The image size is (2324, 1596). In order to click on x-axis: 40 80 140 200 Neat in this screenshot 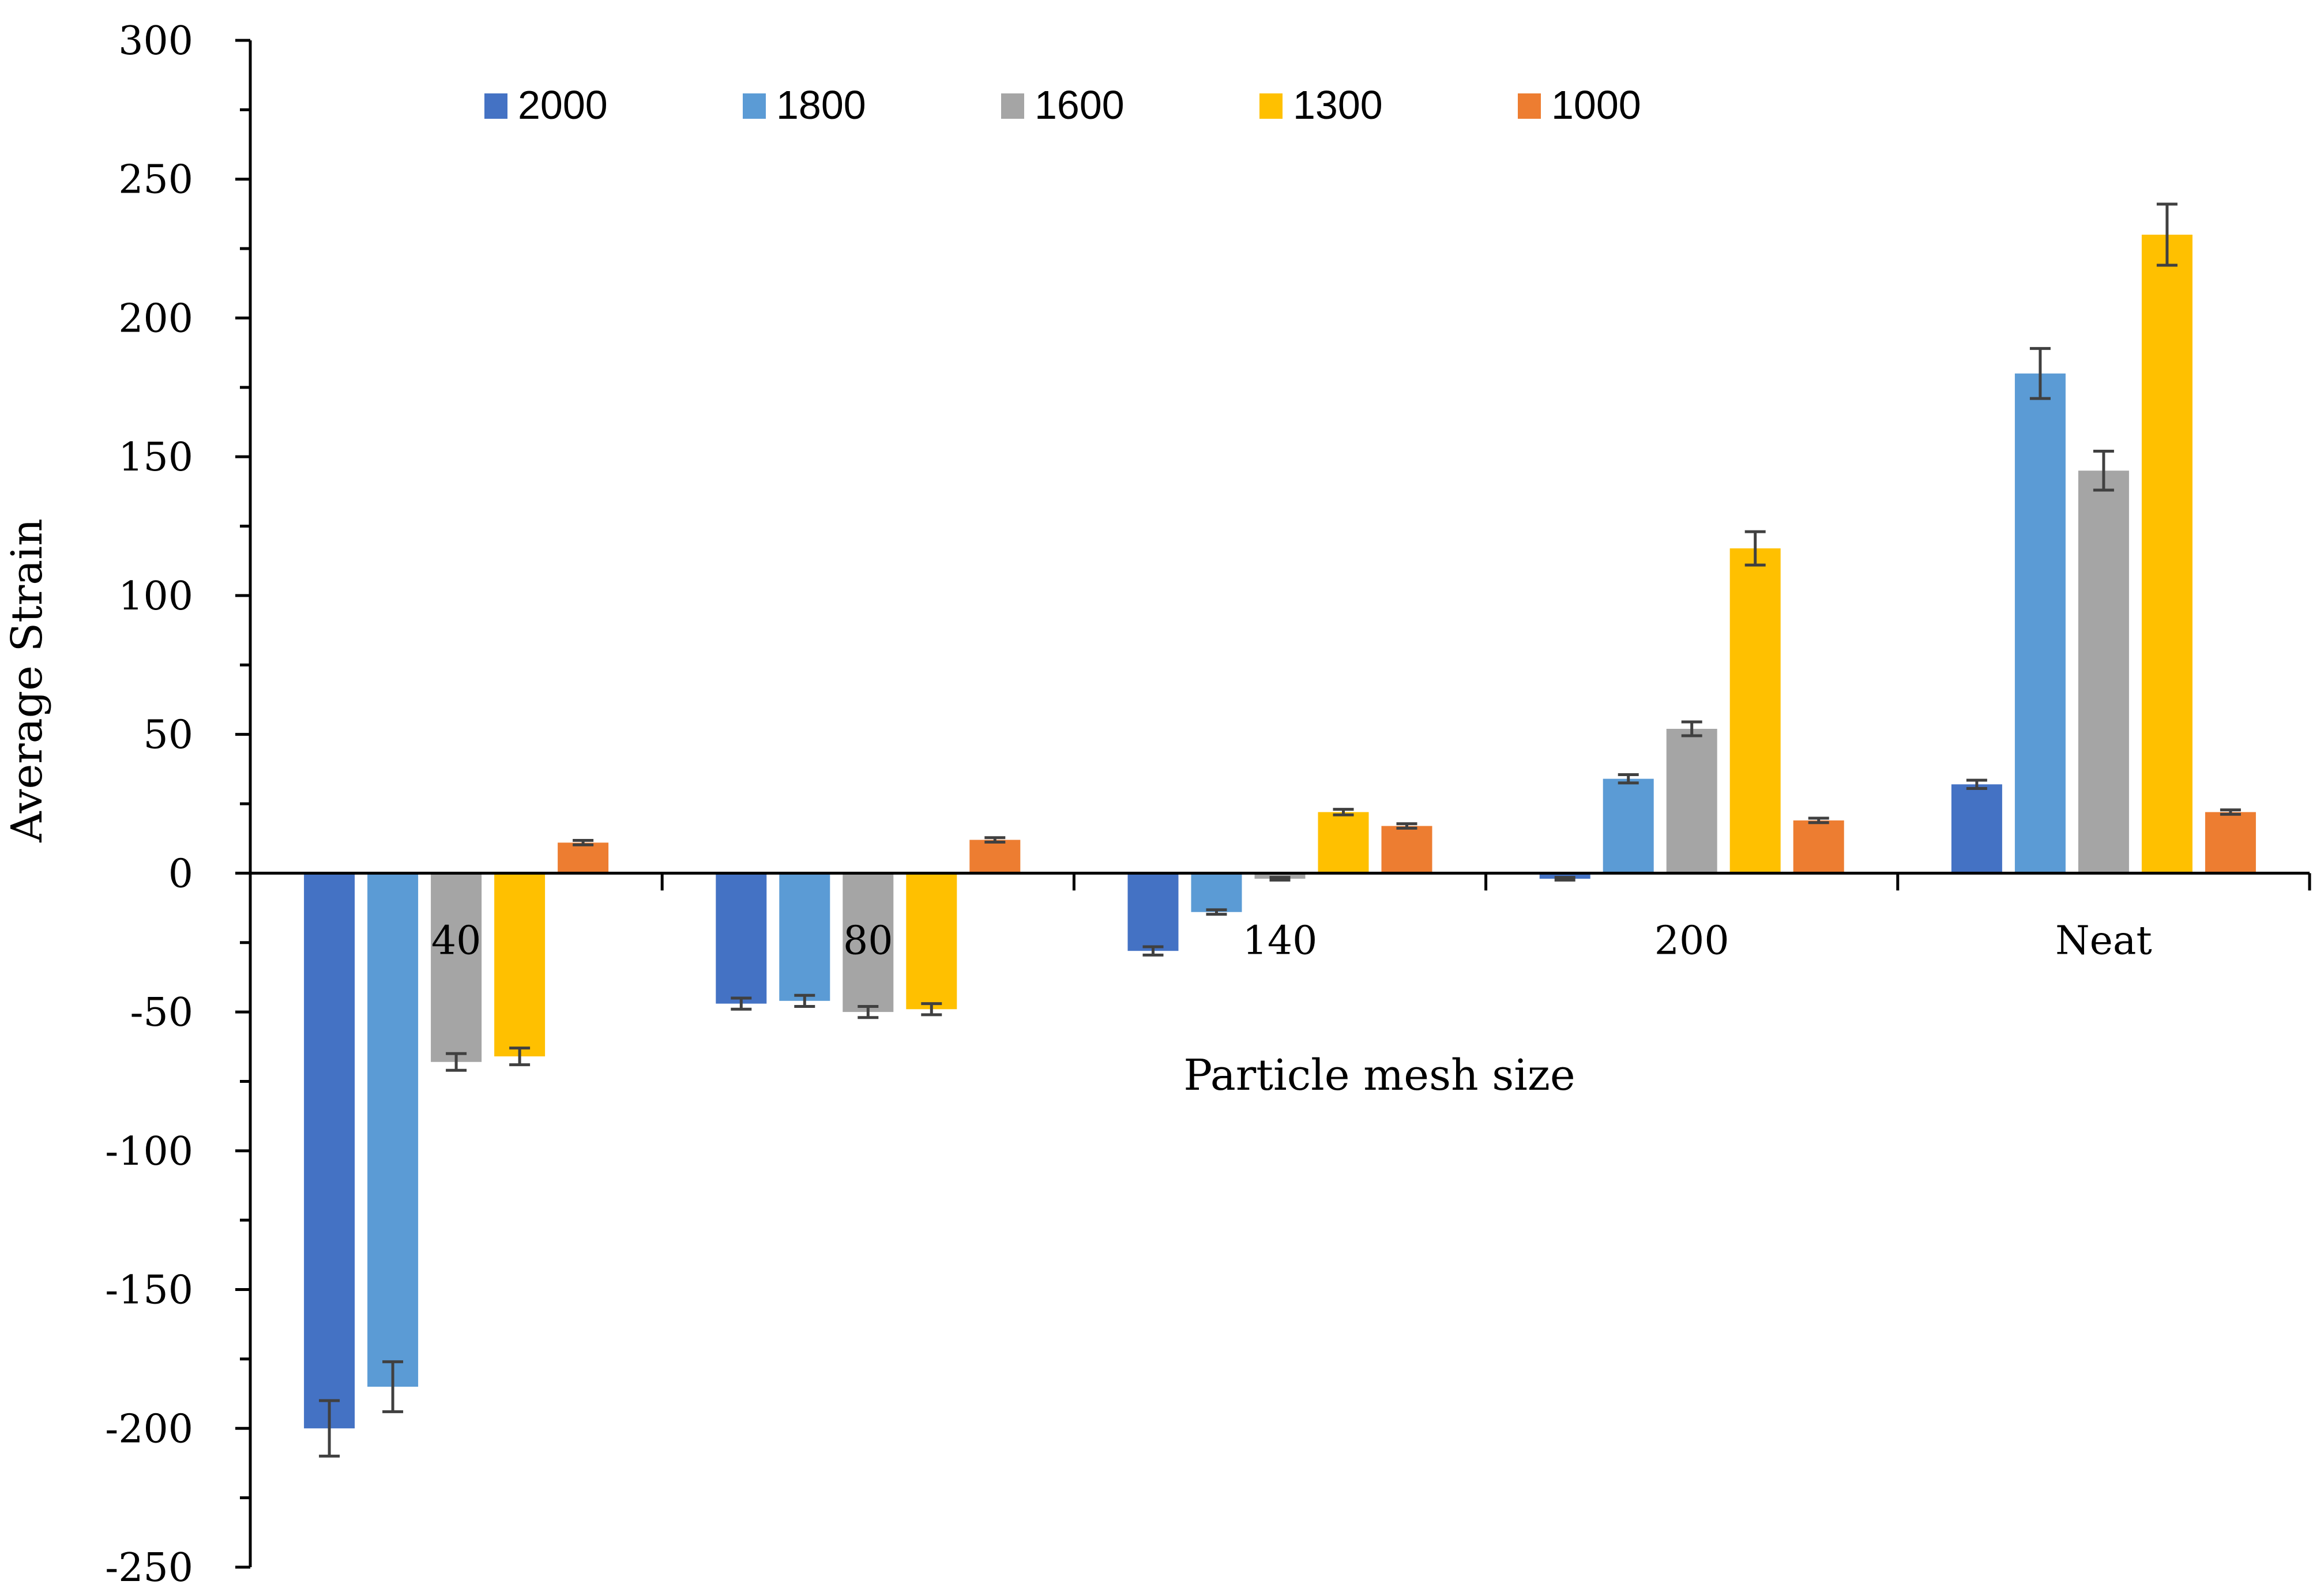, I will do `click(1280, 917)`.